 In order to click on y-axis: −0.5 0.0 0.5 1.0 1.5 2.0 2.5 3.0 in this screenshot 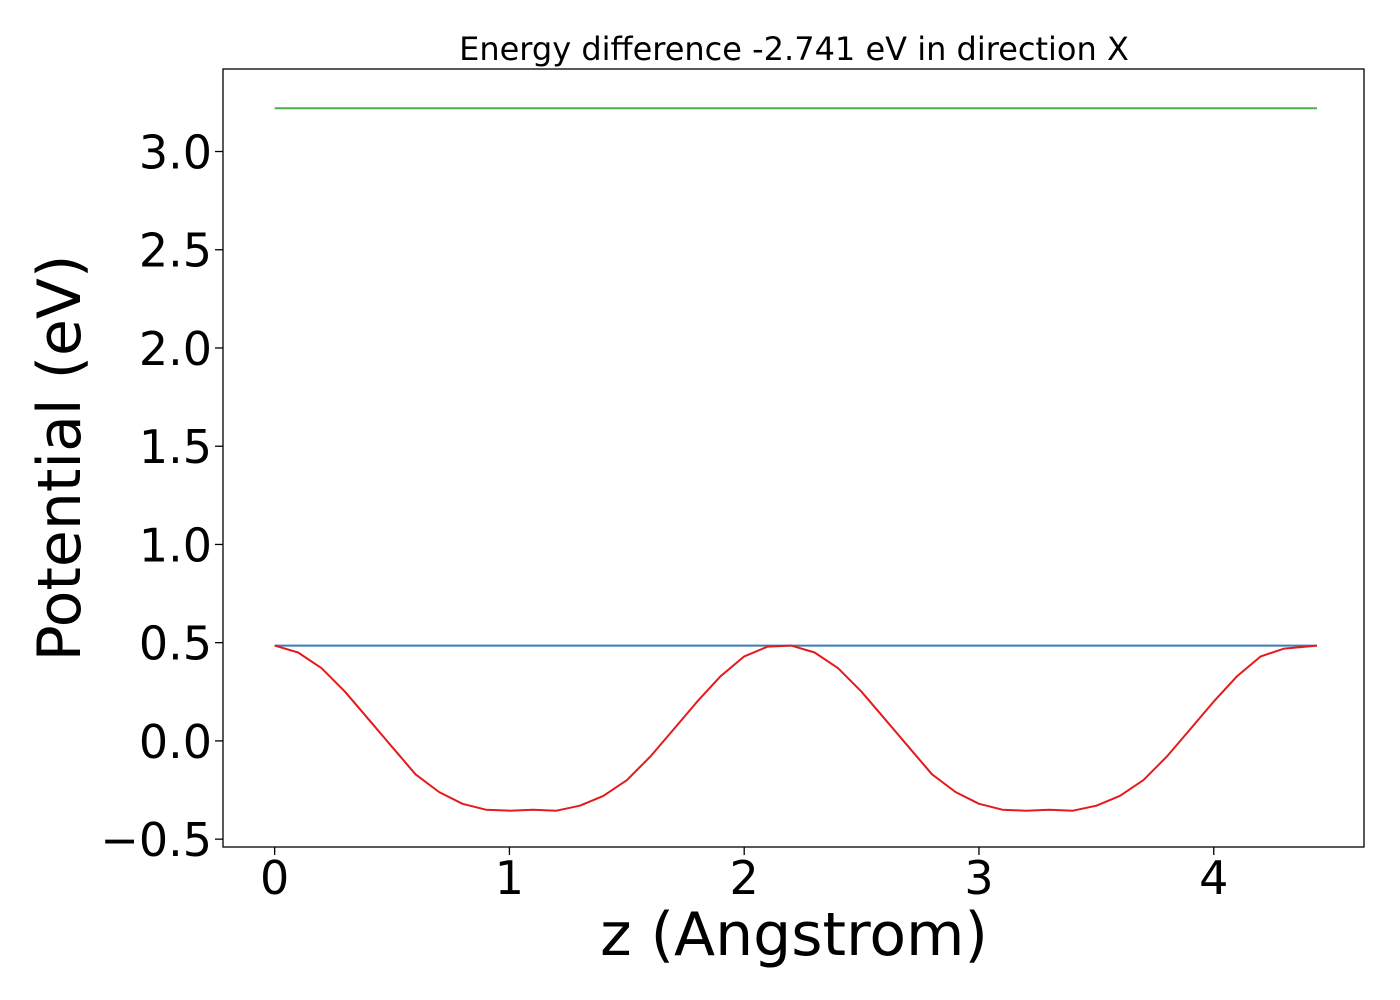, I will do `click(161, 496)`.